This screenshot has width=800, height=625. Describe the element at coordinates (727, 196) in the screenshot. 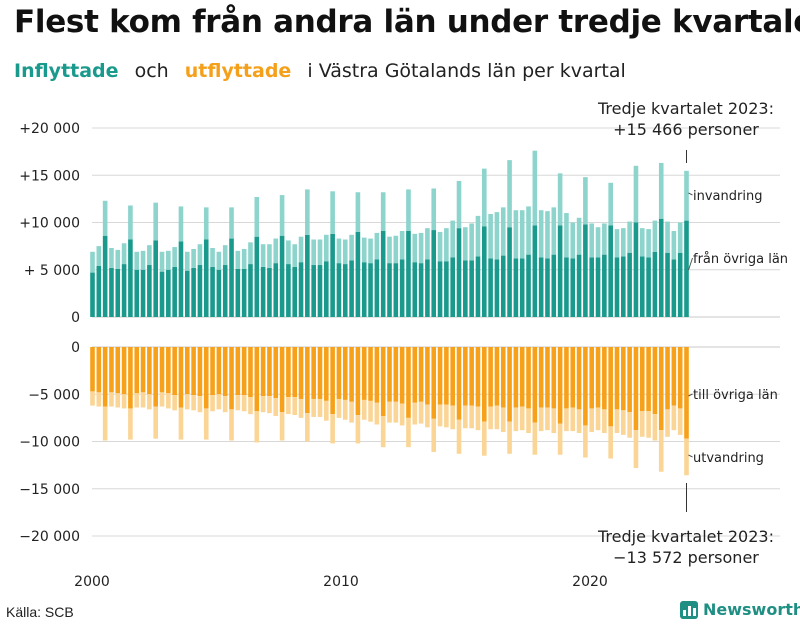

I see `label-invandring: invandring` at that location.